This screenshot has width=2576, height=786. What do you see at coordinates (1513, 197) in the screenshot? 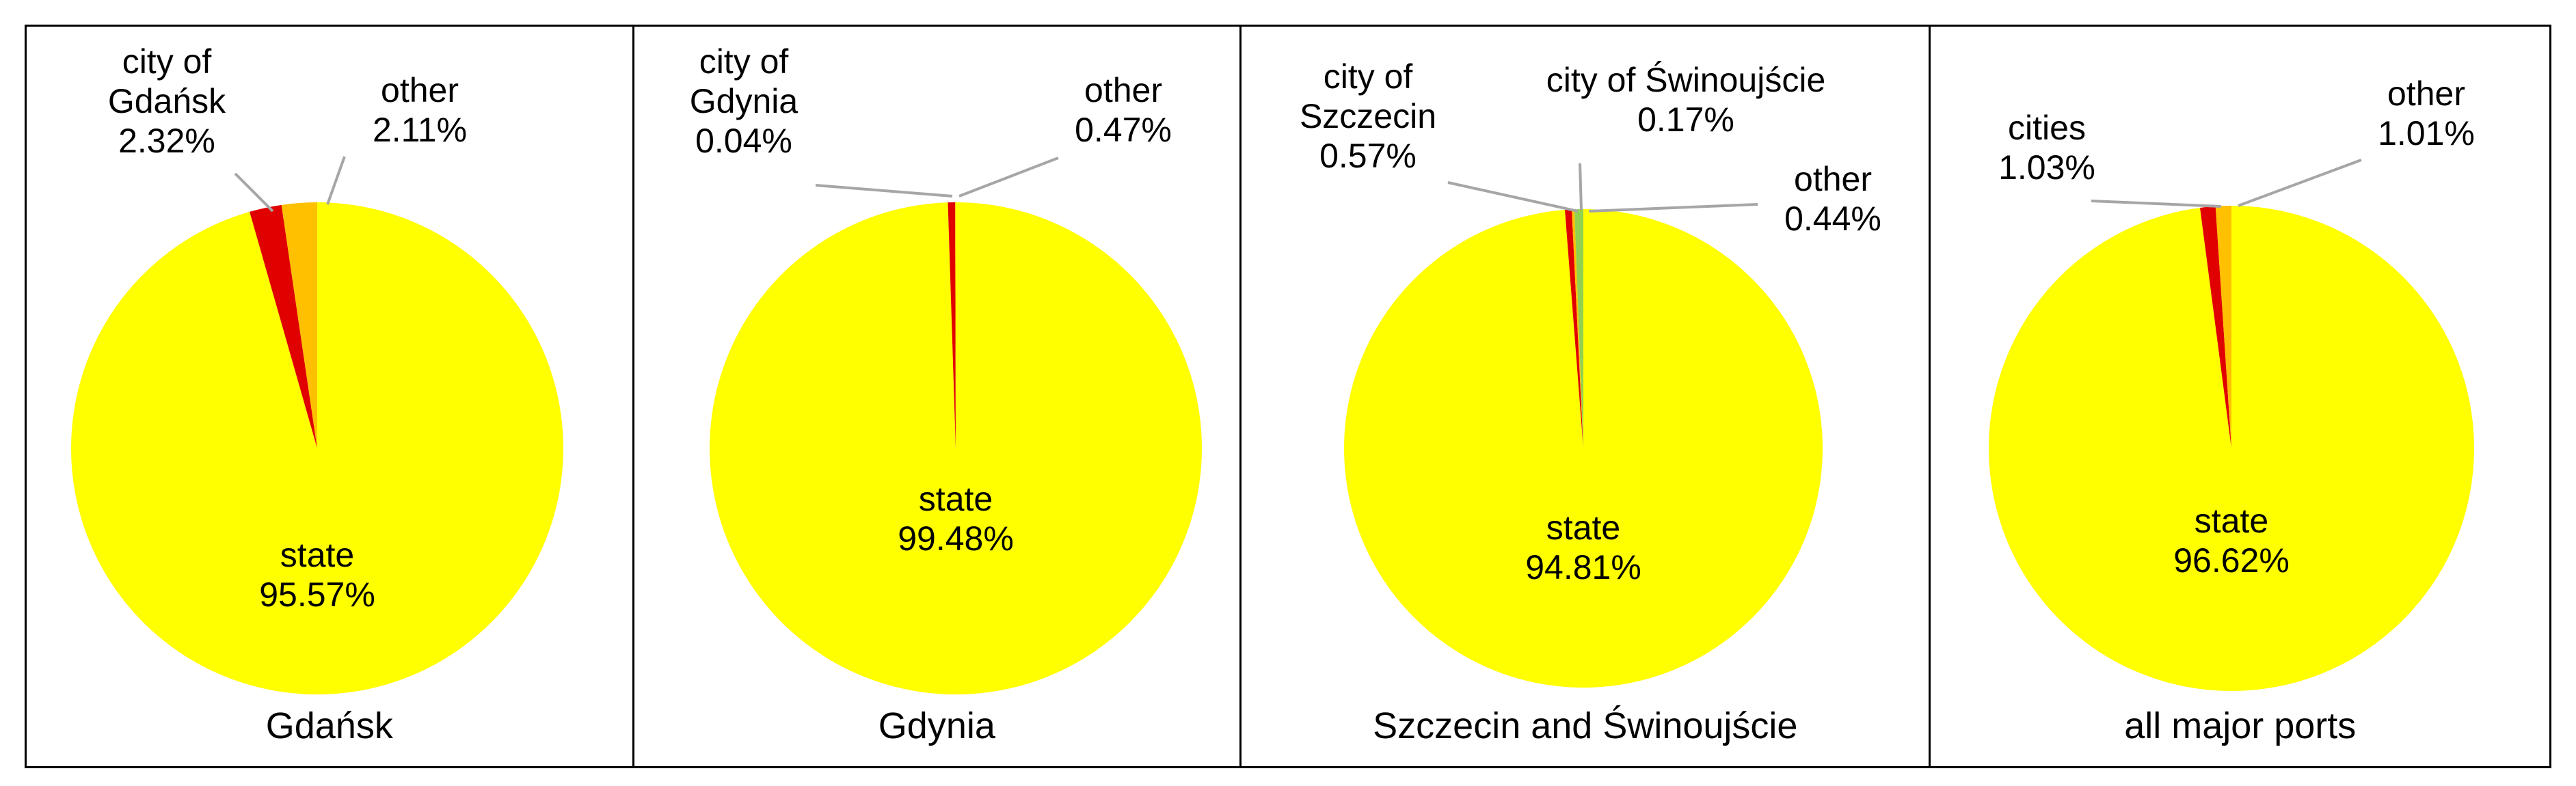
I see `leader-line-city-of-szczecin` at bounding box center [1513, 197].